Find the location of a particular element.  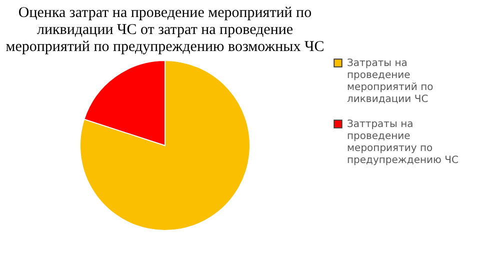

chart-title: Оценка затрат на проведение мероприятий по ликвидации ЧС от затрат на проведение мероприятий по предупреждению возможных ЧС is located at coordinates (165, 30).